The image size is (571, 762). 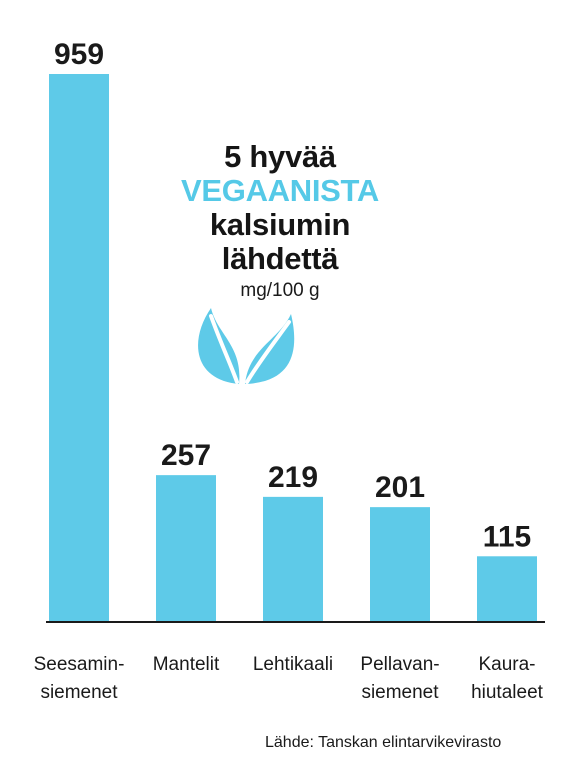 I want to click on value-label-2: 219, so click(x=293, y=477).